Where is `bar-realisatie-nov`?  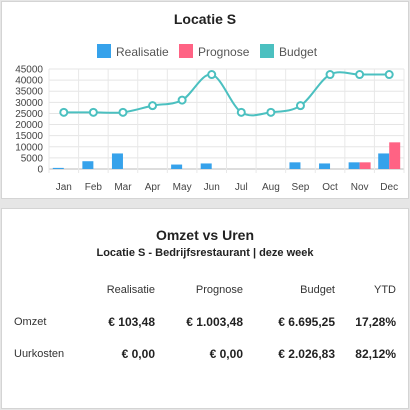
bar-realisatie-nov is located at coordinates (354, 165).